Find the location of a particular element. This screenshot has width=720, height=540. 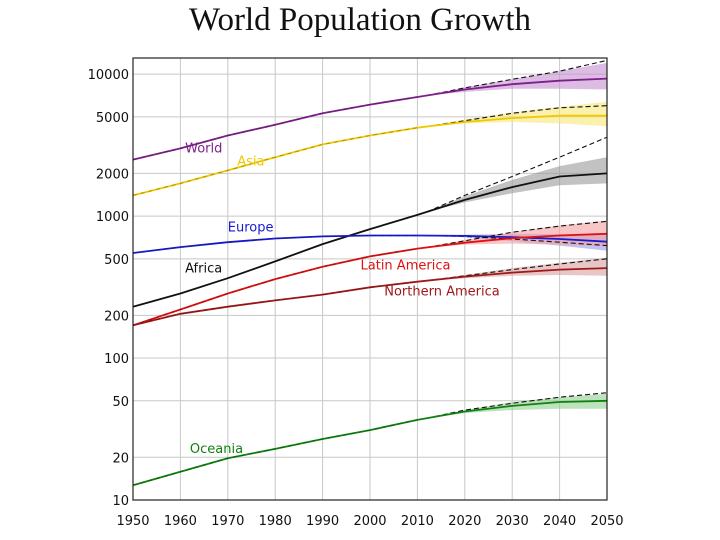

y-tick-label-5000: 5000 is located at coordinates (112, 118).